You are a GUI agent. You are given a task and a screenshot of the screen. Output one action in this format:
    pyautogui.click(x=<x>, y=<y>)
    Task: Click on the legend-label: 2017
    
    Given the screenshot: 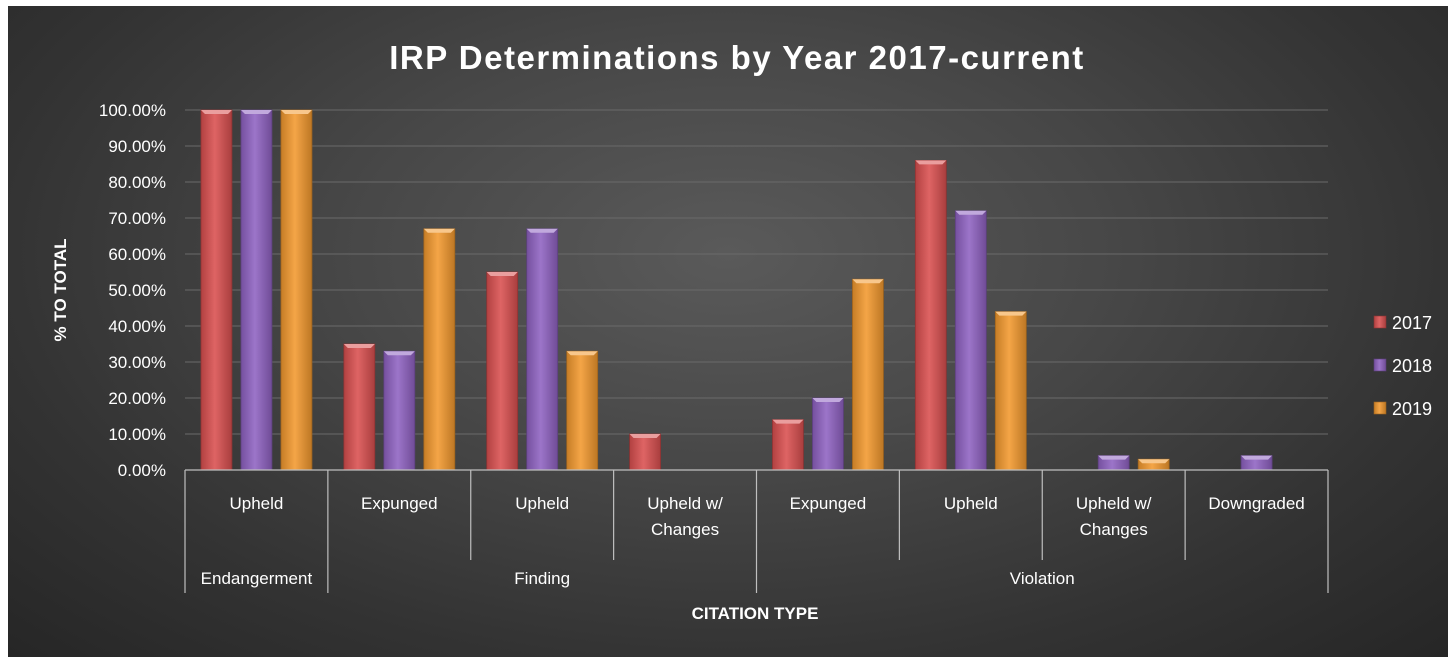 What is the action you would take?
    pyautogui.click(x=1412, y=323)
    